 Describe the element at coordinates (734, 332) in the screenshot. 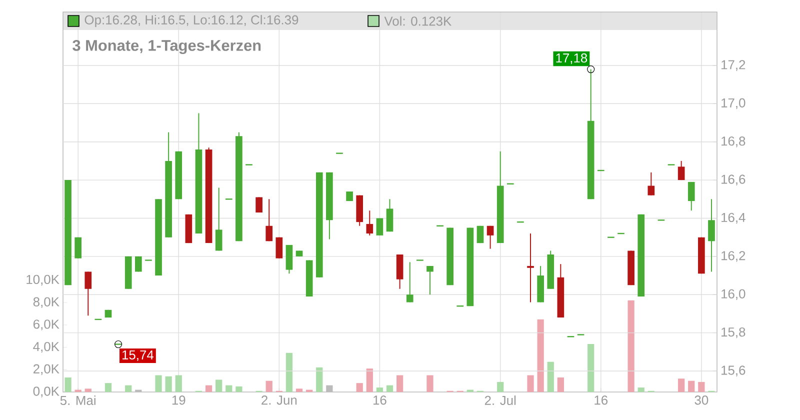

I see `y-tick-label: 15,8` at that location.